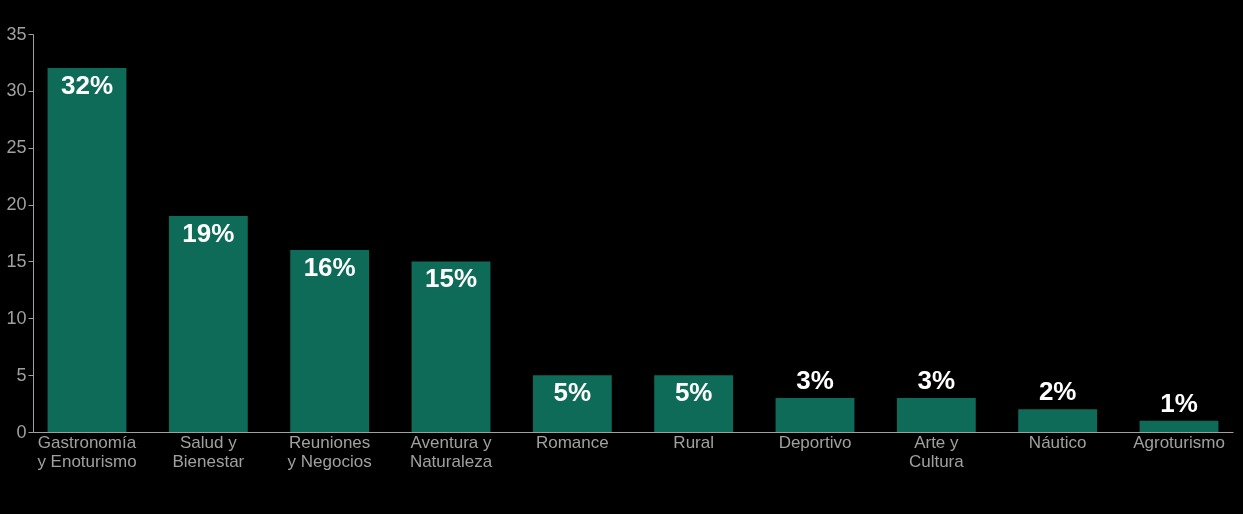  I want to click on x-tick-label: Reuniones y Negocios, so click(329, 451).